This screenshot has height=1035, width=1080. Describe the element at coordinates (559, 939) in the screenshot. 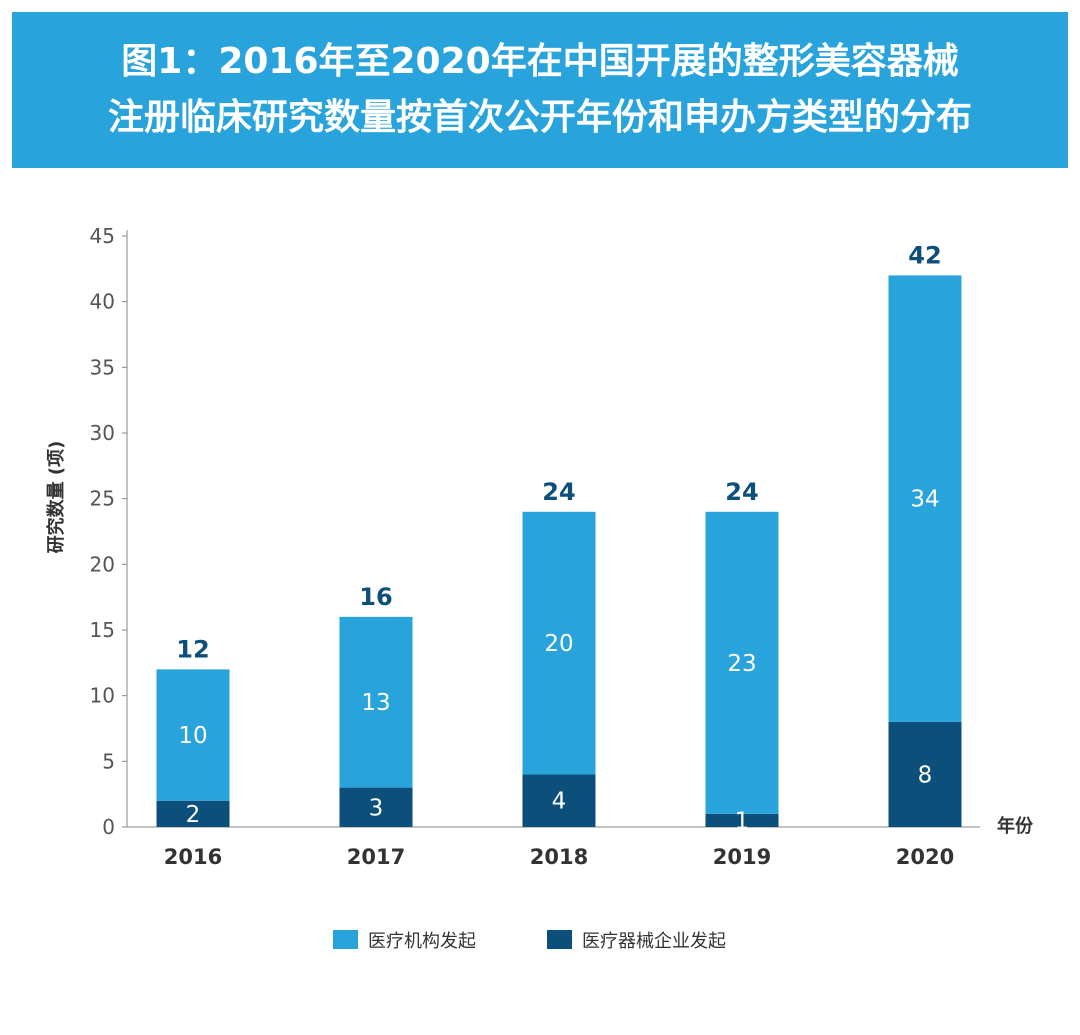

I see `legend-swatch-enterprise` at that location.